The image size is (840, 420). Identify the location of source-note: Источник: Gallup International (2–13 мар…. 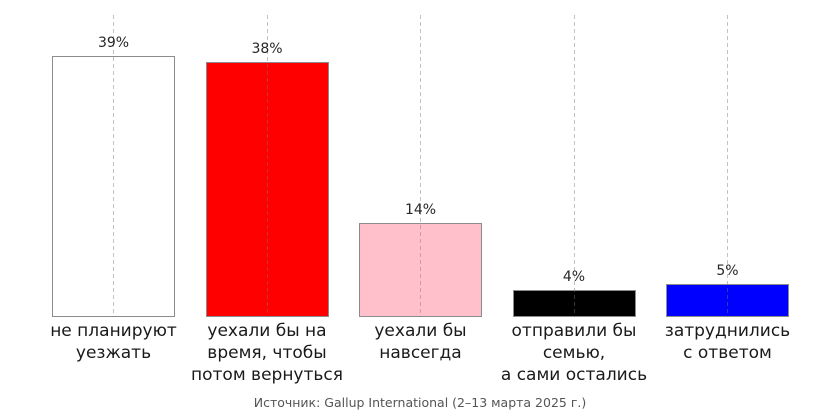
(420, 402).